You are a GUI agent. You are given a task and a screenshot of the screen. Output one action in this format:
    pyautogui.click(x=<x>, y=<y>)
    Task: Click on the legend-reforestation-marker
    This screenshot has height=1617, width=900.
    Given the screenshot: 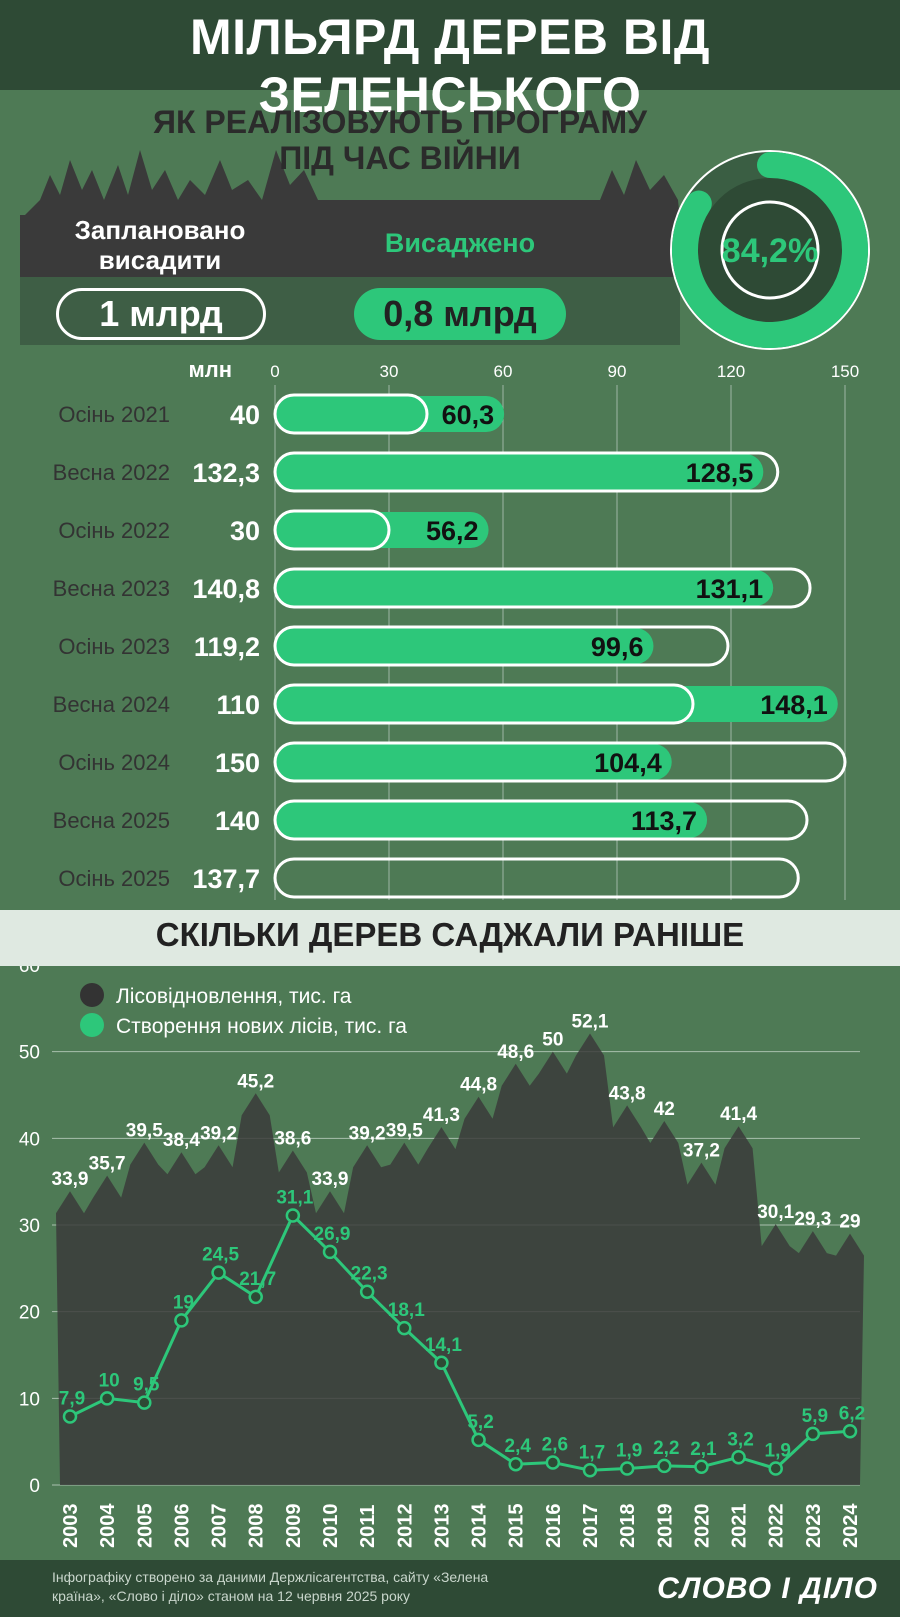 What is the action you would take?
    pyautogui.click(x=92, y=995)
    